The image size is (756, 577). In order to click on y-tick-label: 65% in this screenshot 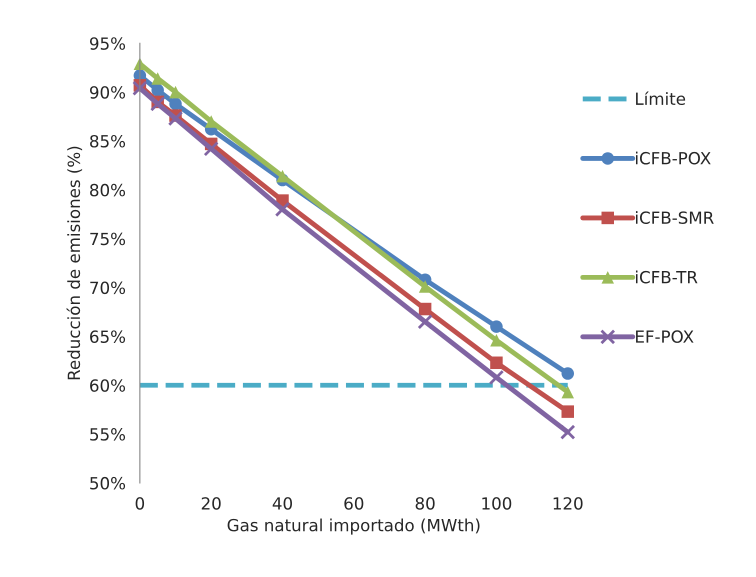, I will do `click(108, 336)`.